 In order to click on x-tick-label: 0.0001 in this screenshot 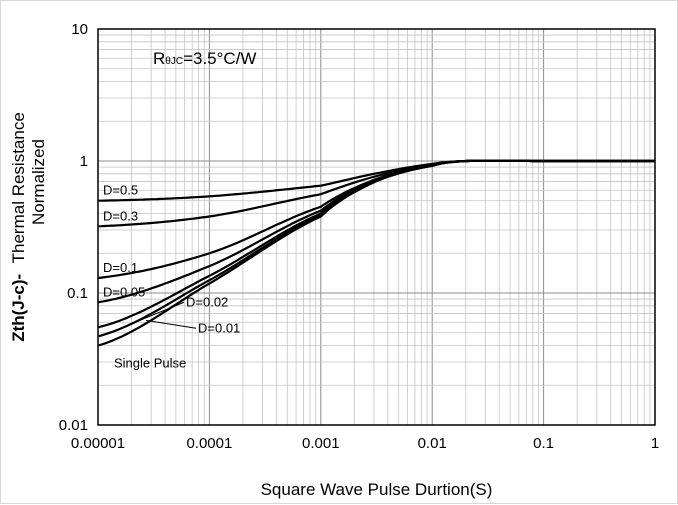, I will do `click(209, 443)`.